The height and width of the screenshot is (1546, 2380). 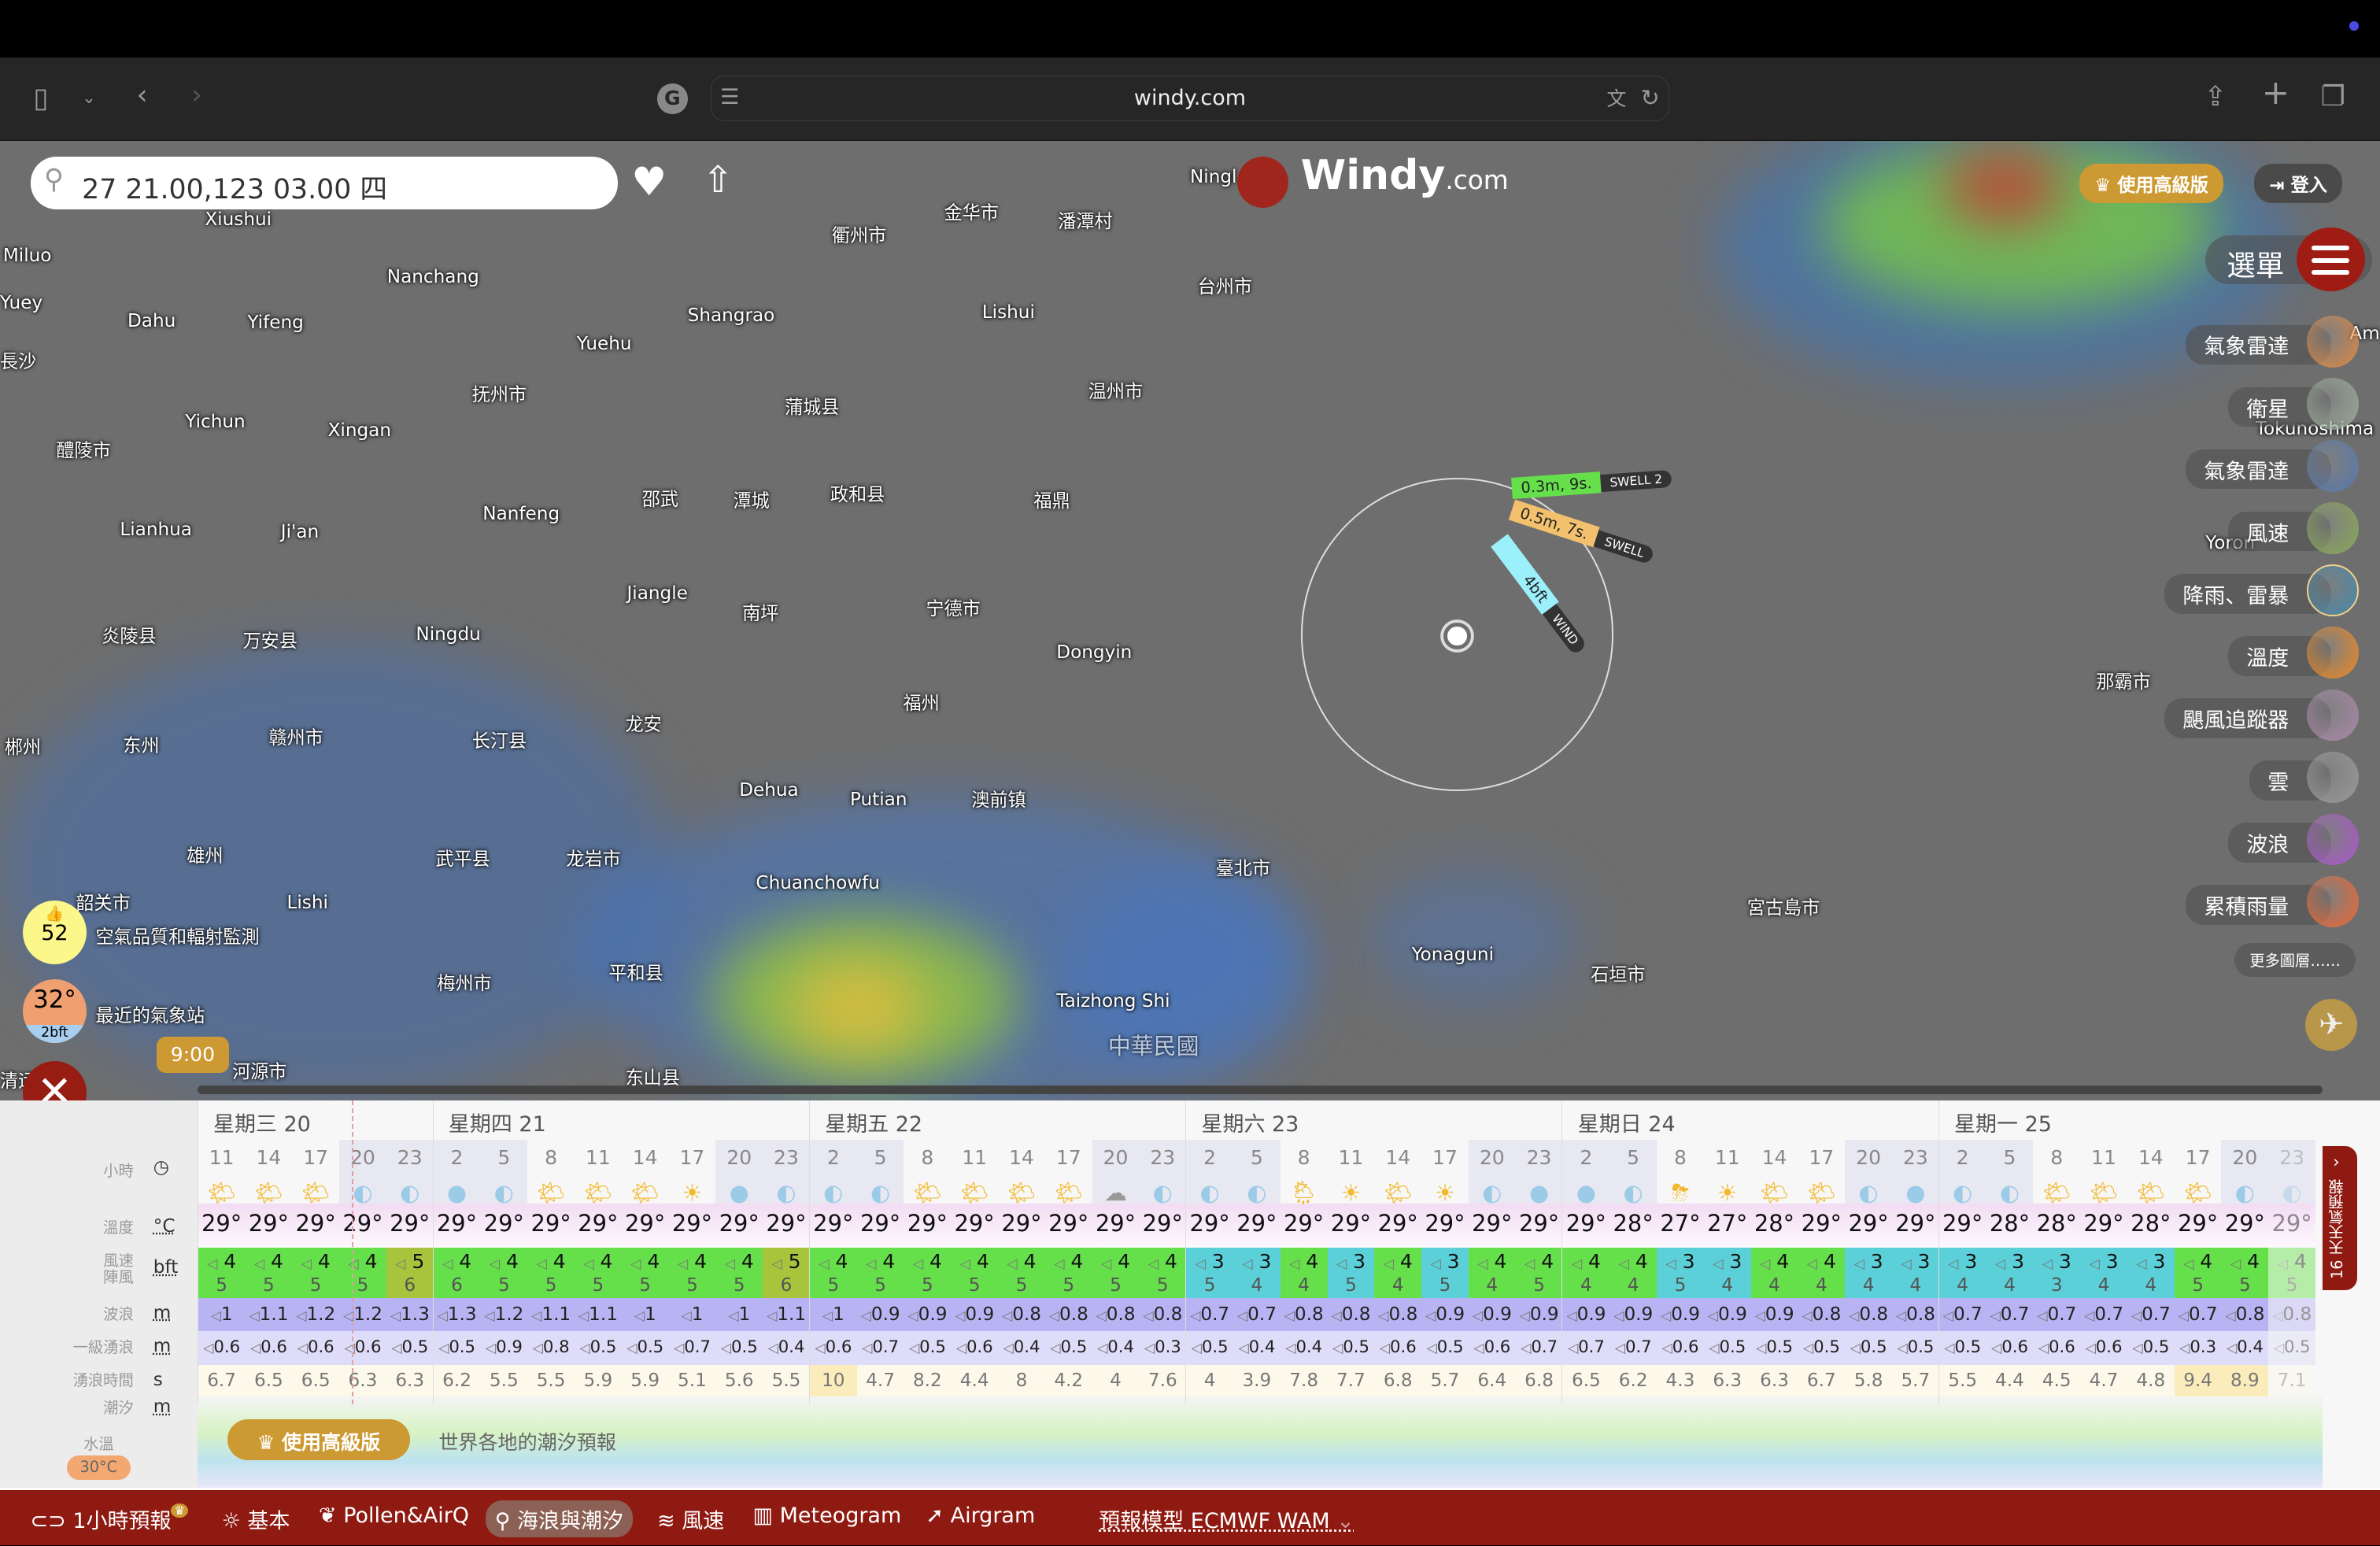 What do you see at coordinates (55, 1011) in the screenshot?
I see `weather-station-button: 32° 2bft` at bounding box center [55, 1011].